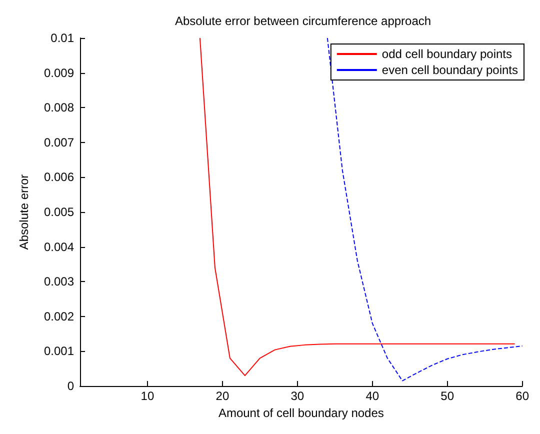  I want to click on y-tick-label: 0.008, so click(59, 107).